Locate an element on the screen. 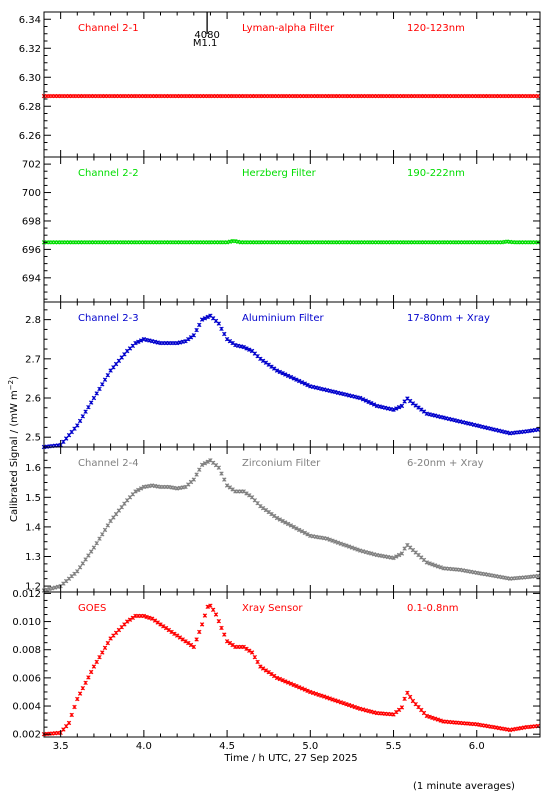  y-tick-label: 6.32 is located at coordinates (30, 49).